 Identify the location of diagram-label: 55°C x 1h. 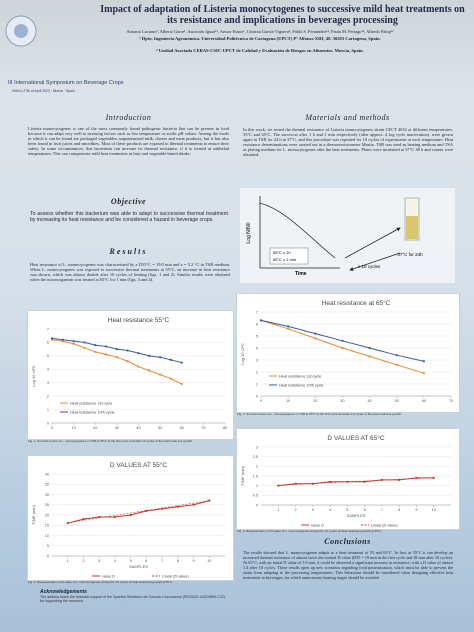
(282, 252).